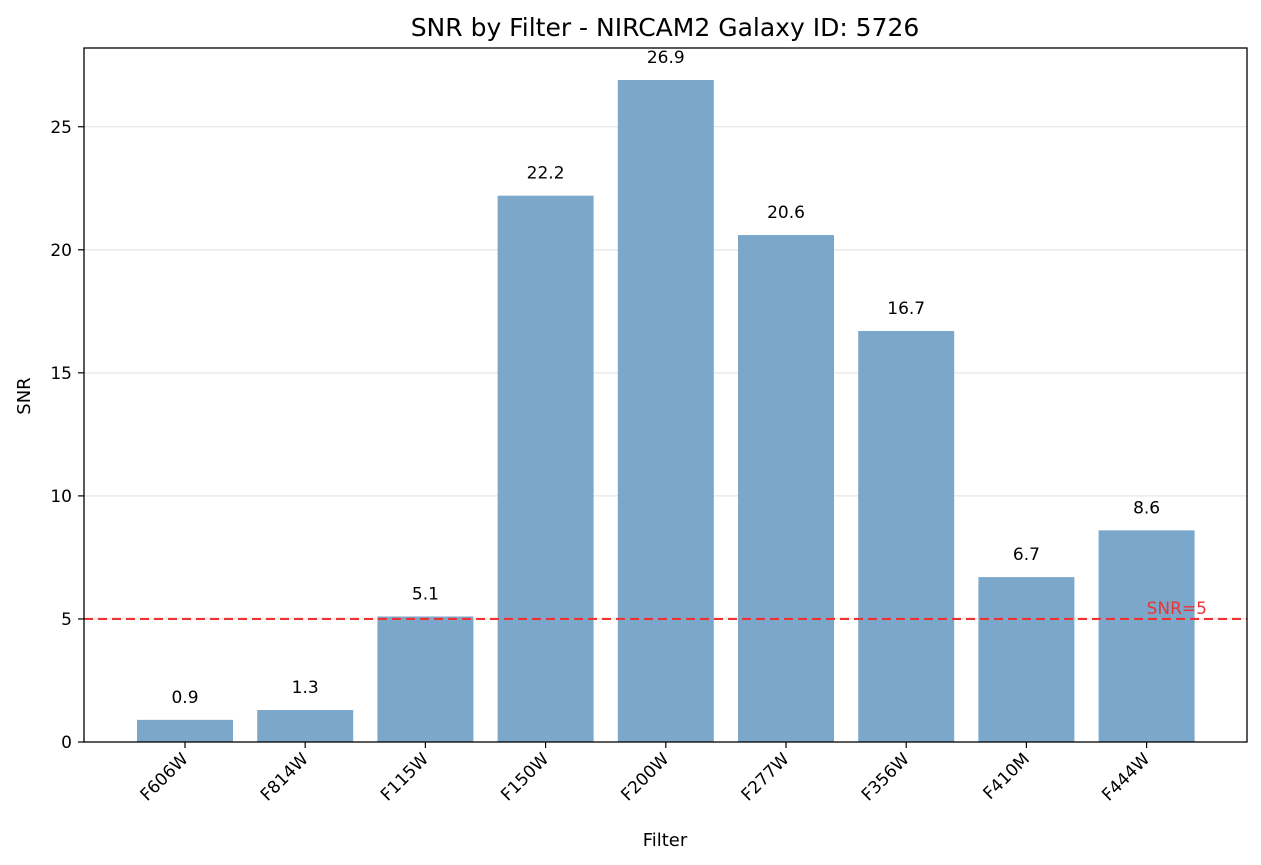 Image resolution: width=1261 pixels, height=865 pixels. Describe the element at coordinates (184, 698) in the screenshot. I see `data-label: 0.9` at that location.